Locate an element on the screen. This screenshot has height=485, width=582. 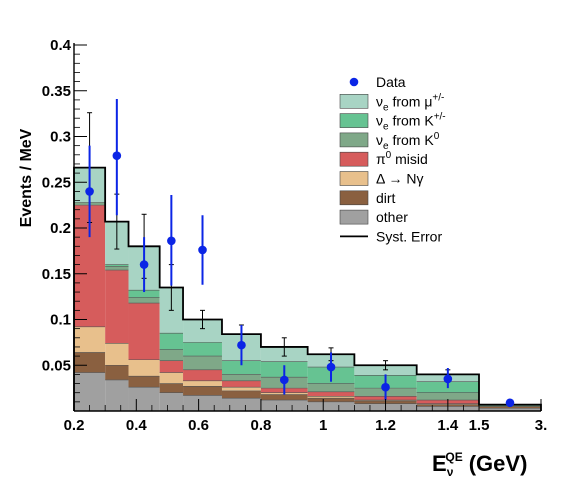
legend-label-8: Syst. Error is located at coordinates (409, 236).